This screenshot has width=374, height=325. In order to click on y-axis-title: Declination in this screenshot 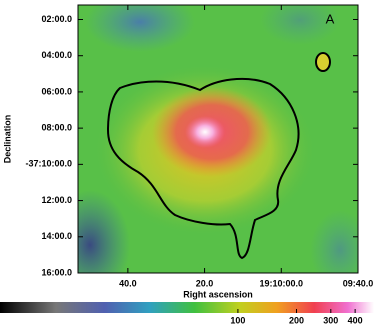, I will do `click(7, 139)`.